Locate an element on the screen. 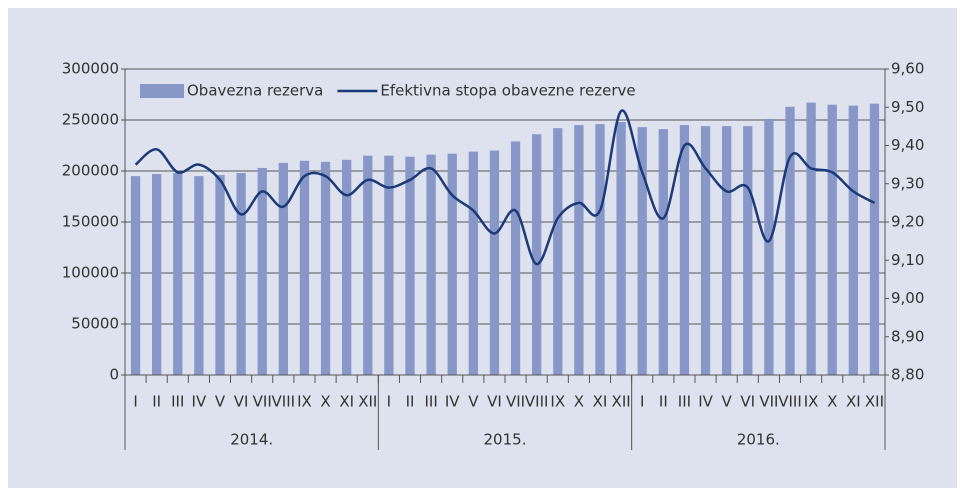  legend-label: Efektivna stopa obavezne rezerve is located at coordinates (507, 91).